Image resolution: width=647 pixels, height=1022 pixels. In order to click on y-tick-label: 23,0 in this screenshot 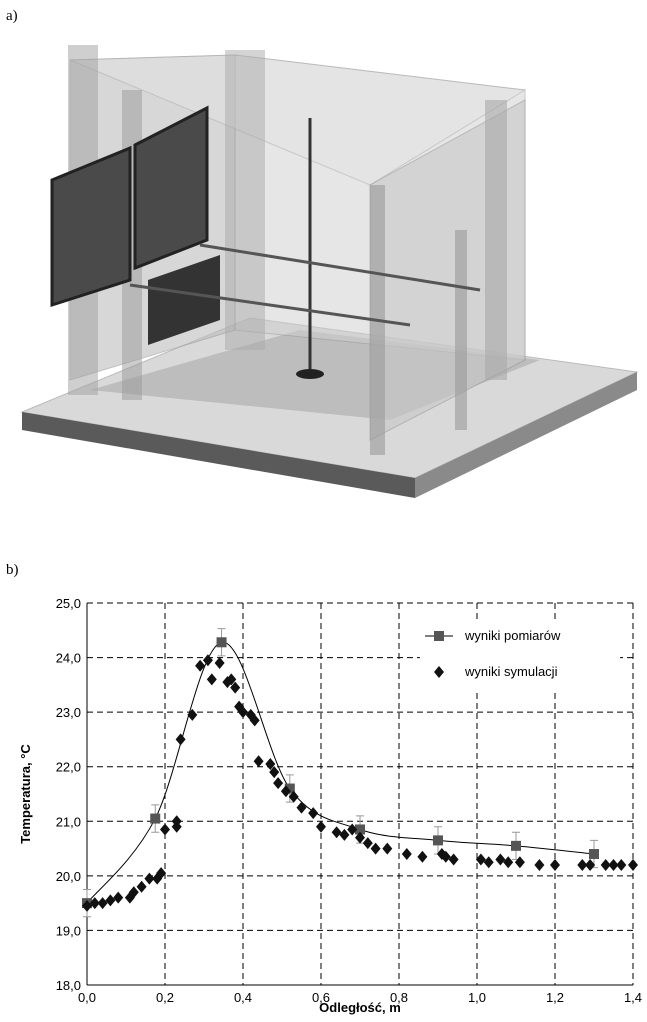, I will do `click(68, 712)`.